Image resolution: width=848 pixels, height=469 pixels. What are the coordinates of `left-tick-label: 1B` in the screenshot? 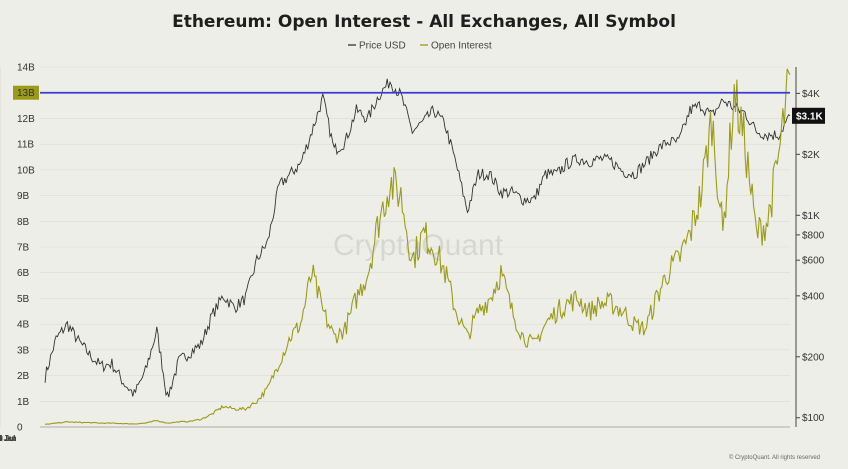 It's located at (23, 402).